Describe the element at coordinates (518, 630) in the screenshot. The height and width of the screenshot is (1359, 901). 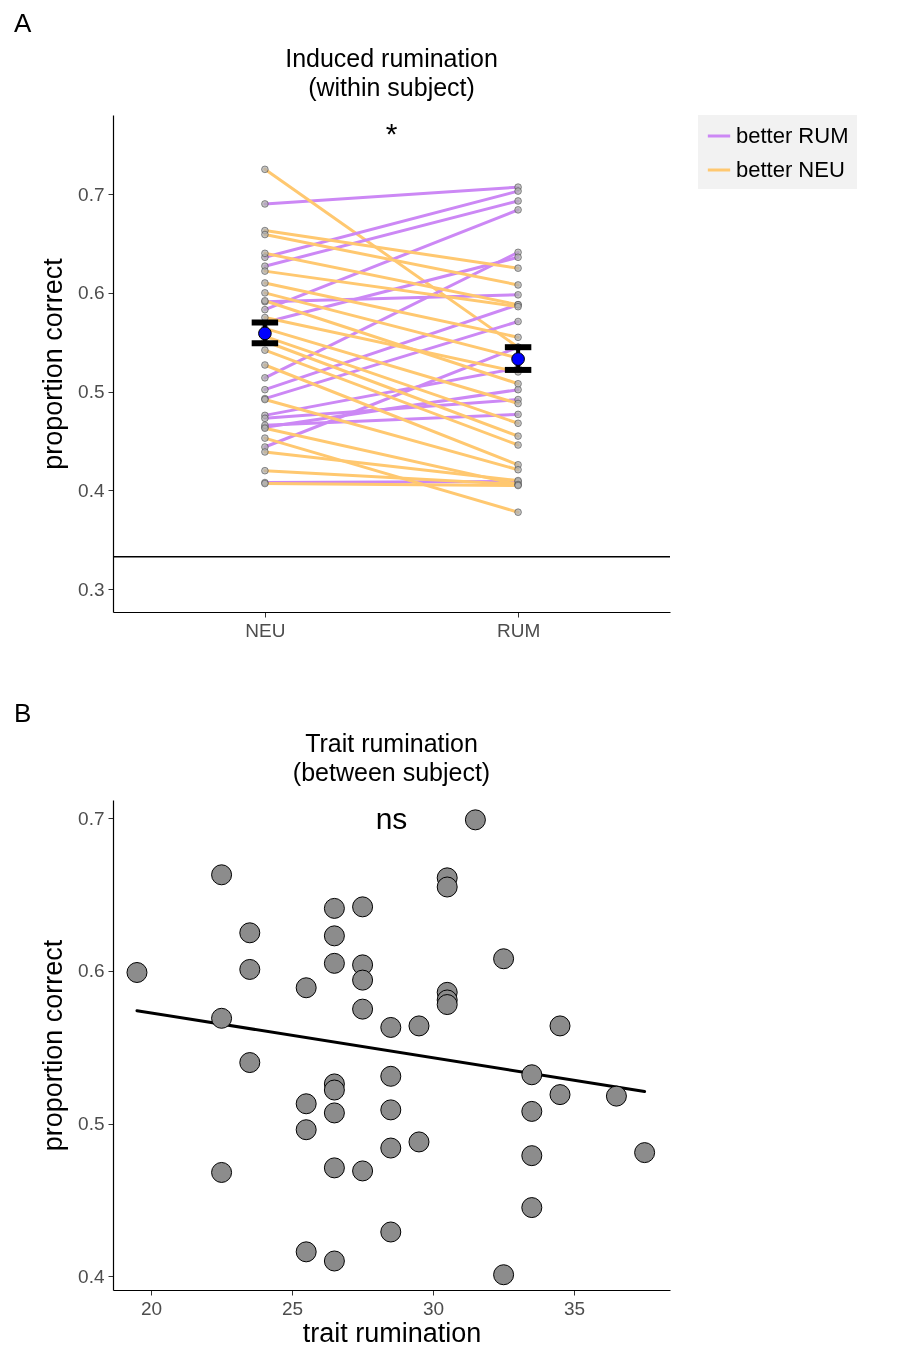
I see `x-tick-label: RUM` at that location.